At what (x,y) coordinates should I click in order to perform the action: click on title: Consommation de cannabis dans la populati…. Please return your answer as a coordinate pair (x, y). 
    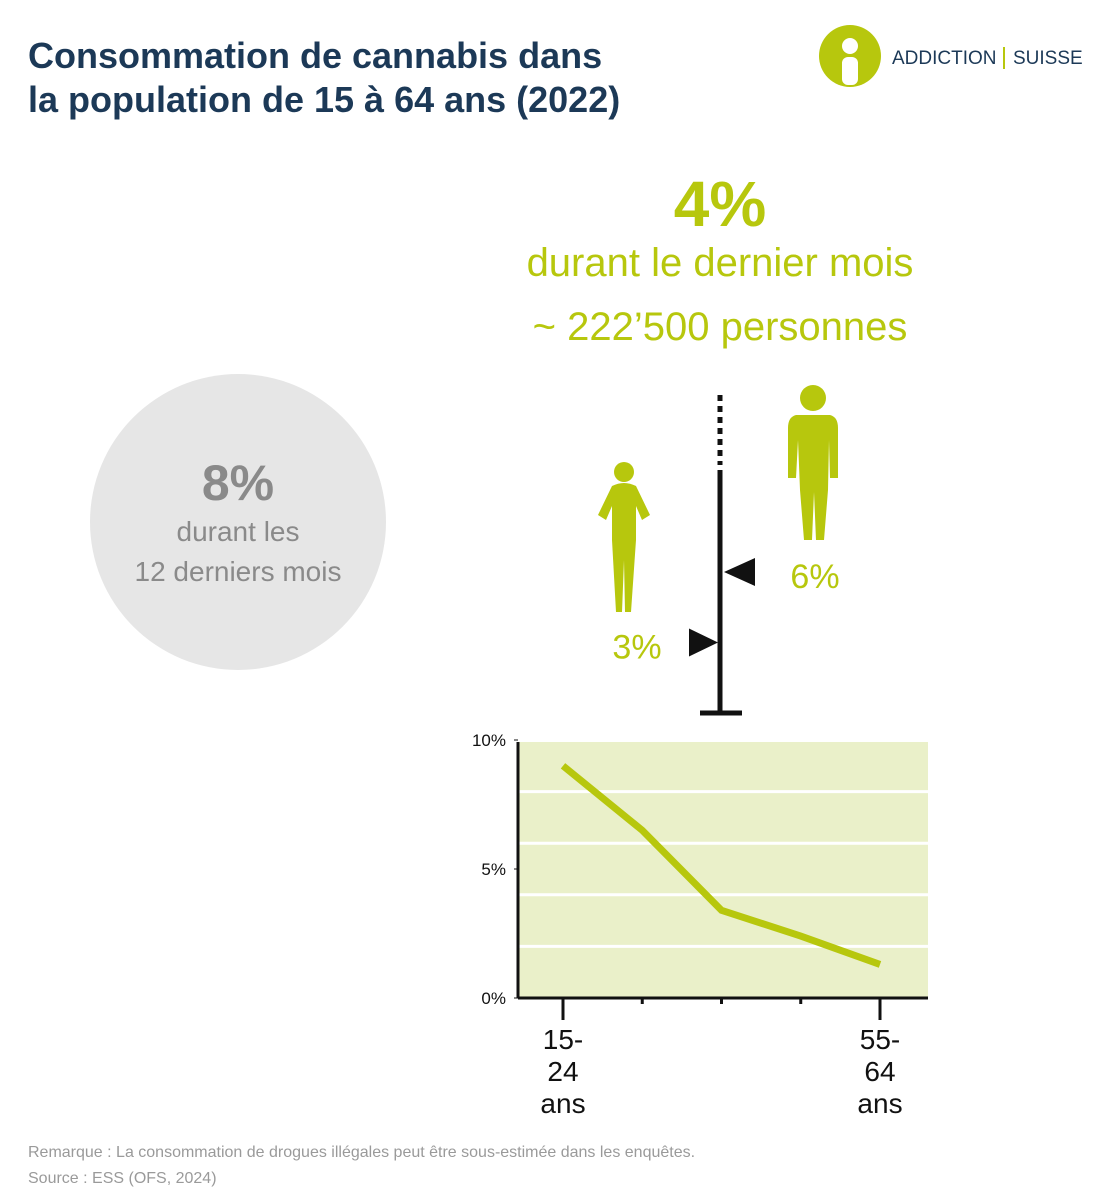
    Looking at the image, I should click on (324, 77).